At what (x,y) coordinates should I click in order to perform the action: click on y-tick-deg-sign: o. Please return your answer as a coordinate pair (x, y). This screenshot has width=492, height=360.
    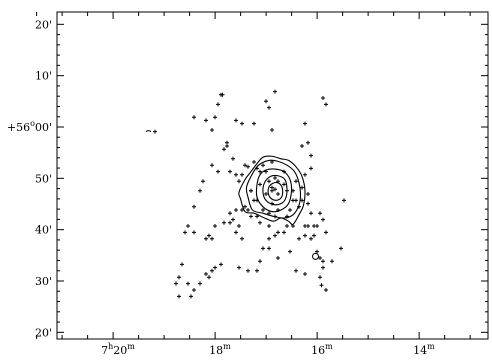
    Looking at the image, I should click on (32, 123).